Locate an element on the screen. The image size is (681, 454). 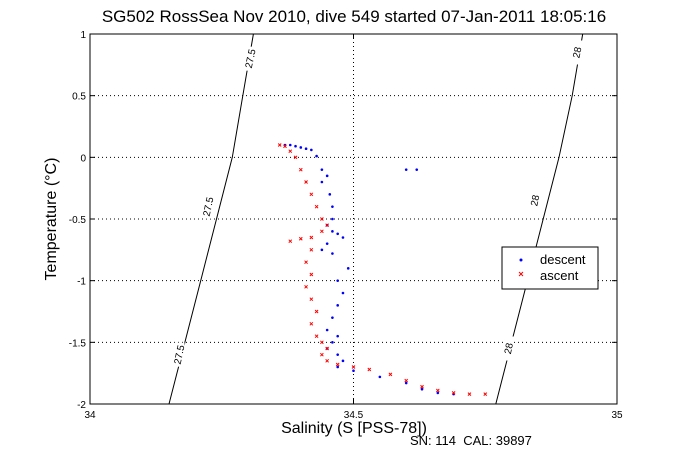
legend-box is located at coordinates (550, 268).